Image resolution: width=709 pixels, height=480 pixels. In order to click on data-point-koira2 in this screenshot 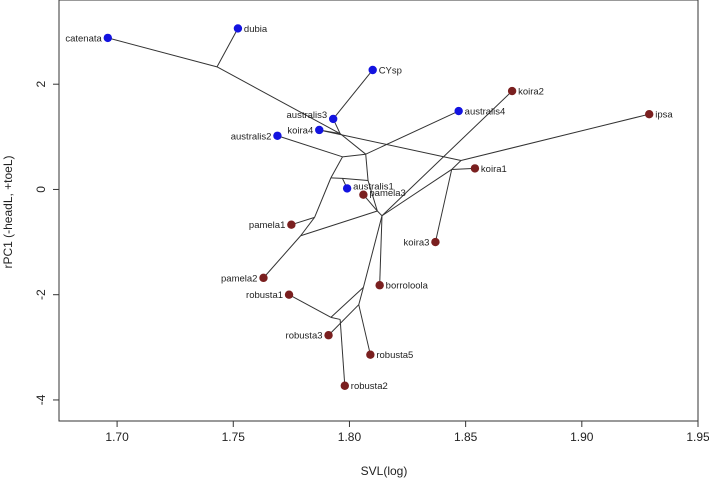, I will do `click(512, 91)`.